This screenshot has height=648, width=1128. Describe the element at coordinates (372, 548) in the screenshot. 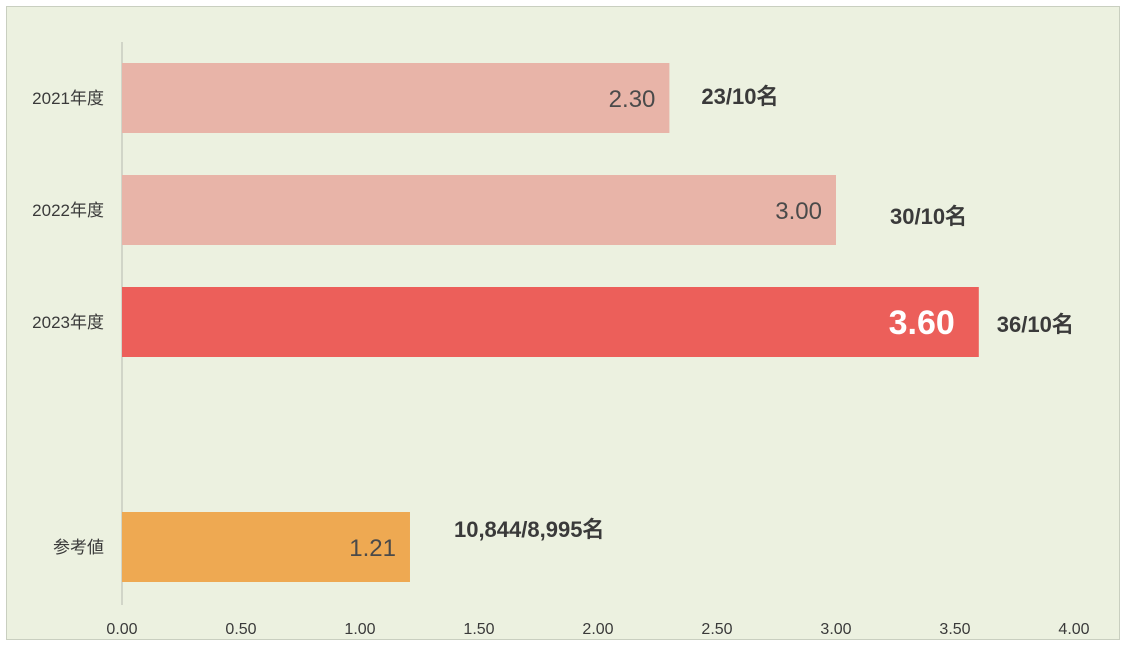

I see `value-label: 1.21` at that location.